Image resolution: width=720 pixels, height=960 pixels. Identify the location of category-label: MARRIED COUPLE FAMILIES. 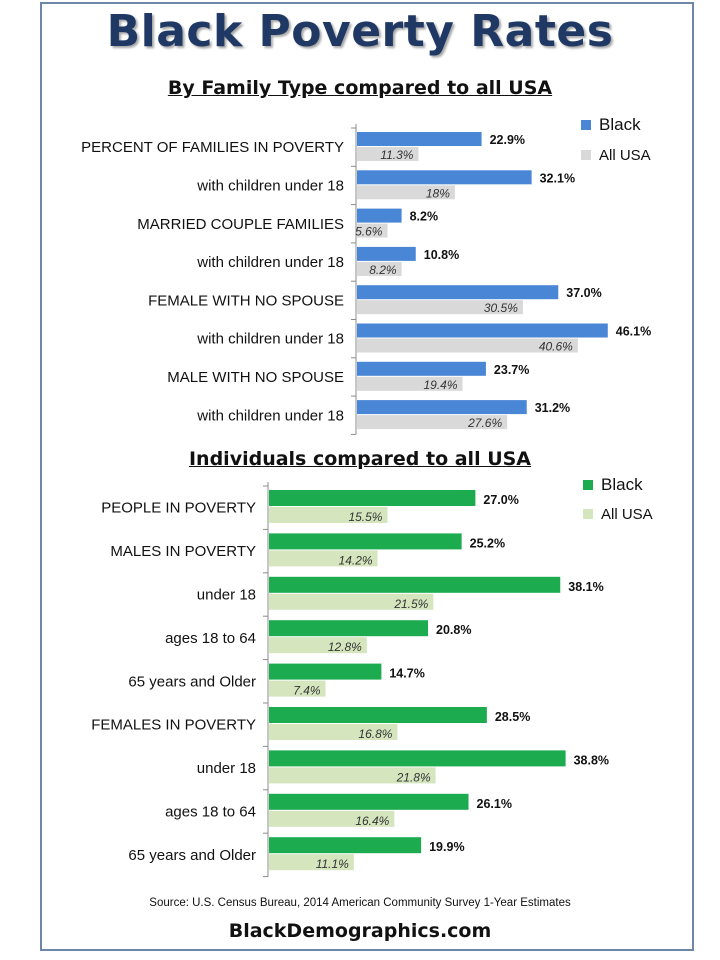
(240, 224).